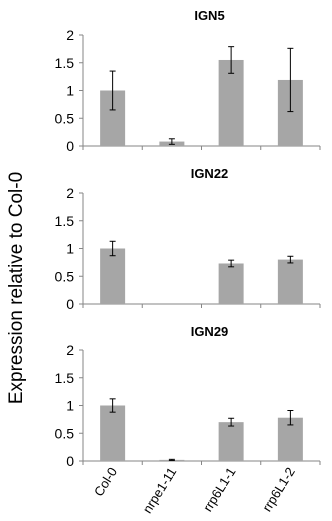  What do you see at coordinates (65, 221) in the screenshot?
I see `y-tick-label-ign22: 1.5` at bounding box center [65, 221].